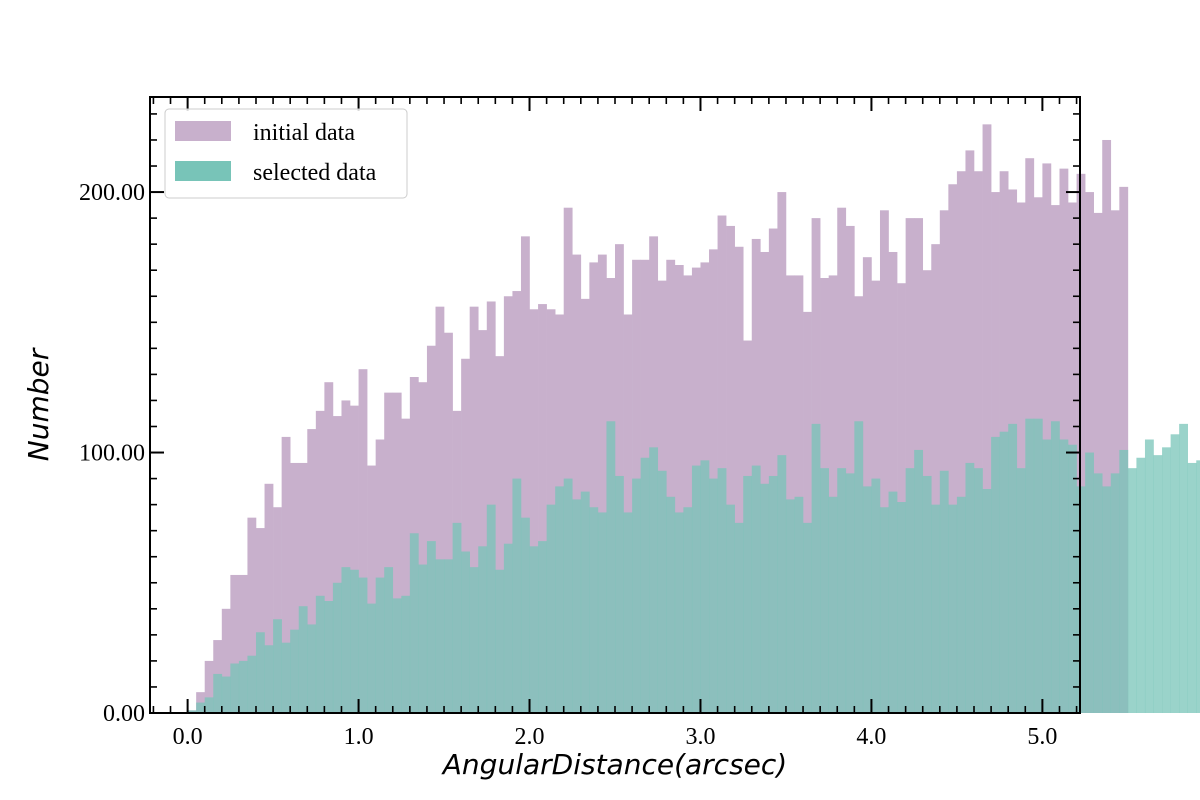  I want to click on y-tick-label: 100.00, so click(112, 454).